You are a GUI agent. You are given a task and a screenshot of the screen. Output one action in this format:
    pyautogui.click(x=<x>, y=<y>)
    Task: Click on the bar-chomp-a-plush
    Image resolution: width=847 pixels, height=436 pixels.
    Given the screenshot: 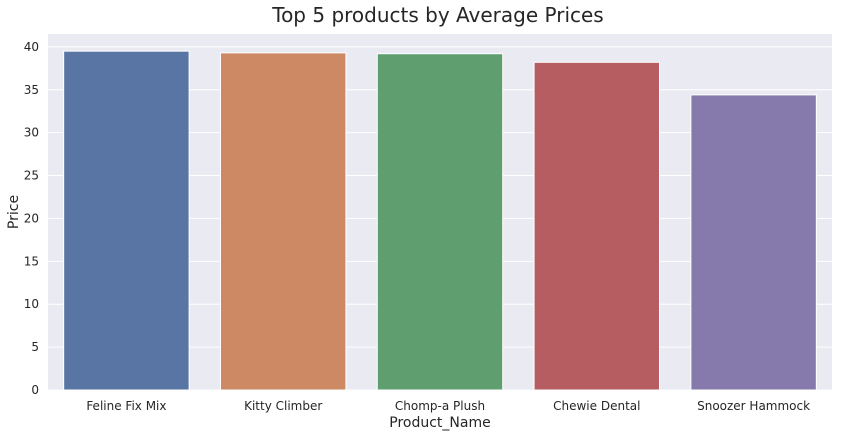 What is the action you would take?
    pyautogui.click(x=440, y=222)
    